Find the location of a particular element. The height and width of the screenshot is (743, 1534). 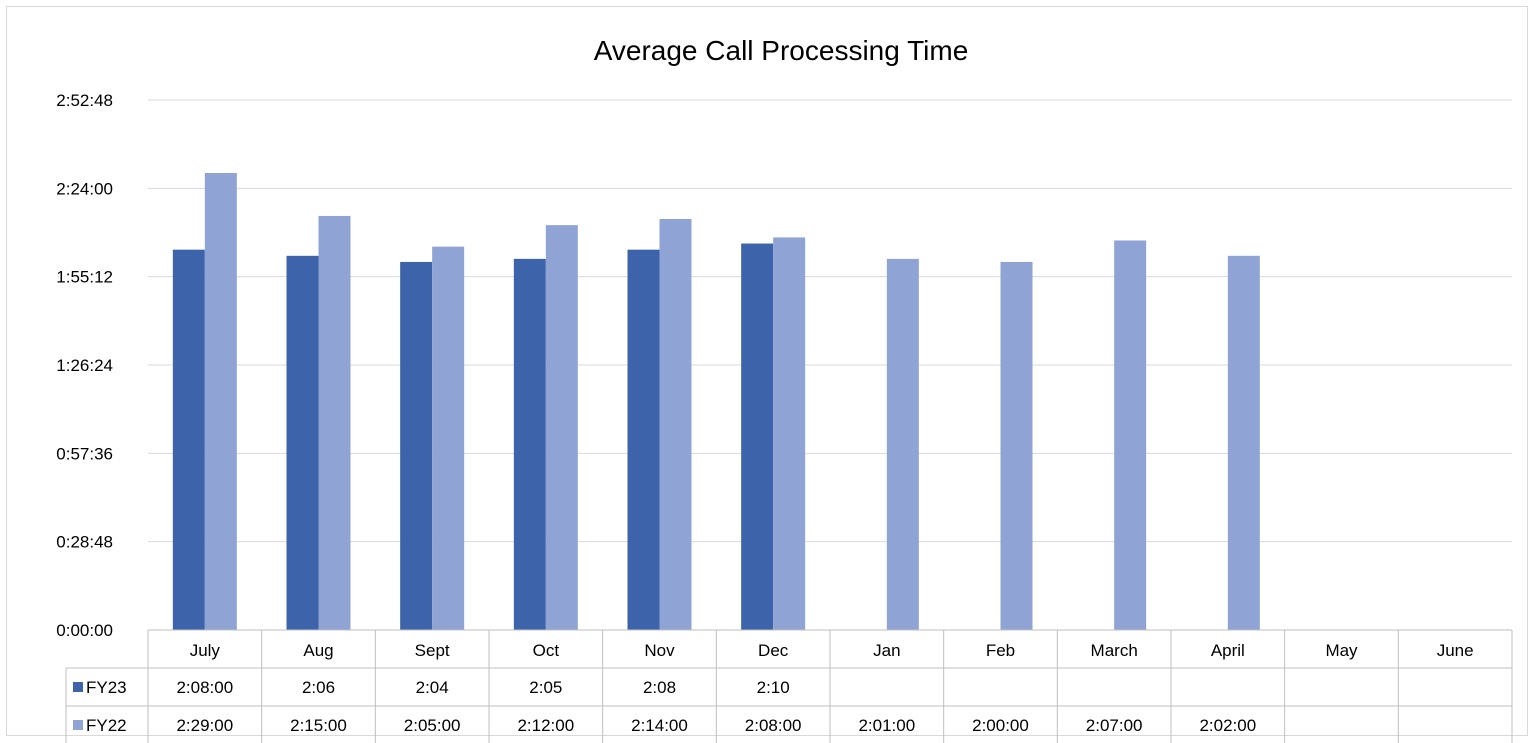

chart-title: Average Call Processing Time is located at coordinates (781, 50).